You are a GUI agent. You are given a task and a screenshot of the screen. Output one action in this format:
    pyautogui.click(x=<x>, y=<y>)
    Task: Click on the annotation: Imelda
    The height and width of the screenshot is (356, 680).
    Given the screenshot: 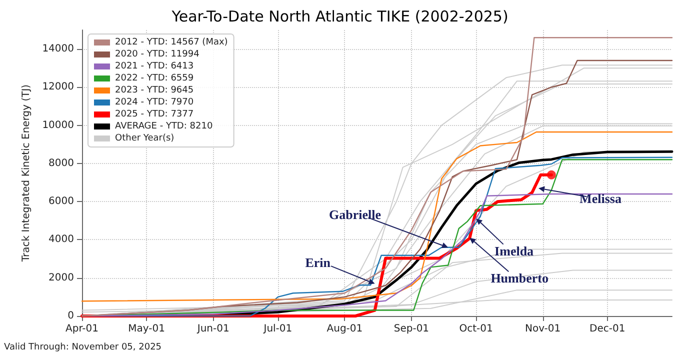 What is the action you would take?
    pyautogui.click(x=514, y=250)
    